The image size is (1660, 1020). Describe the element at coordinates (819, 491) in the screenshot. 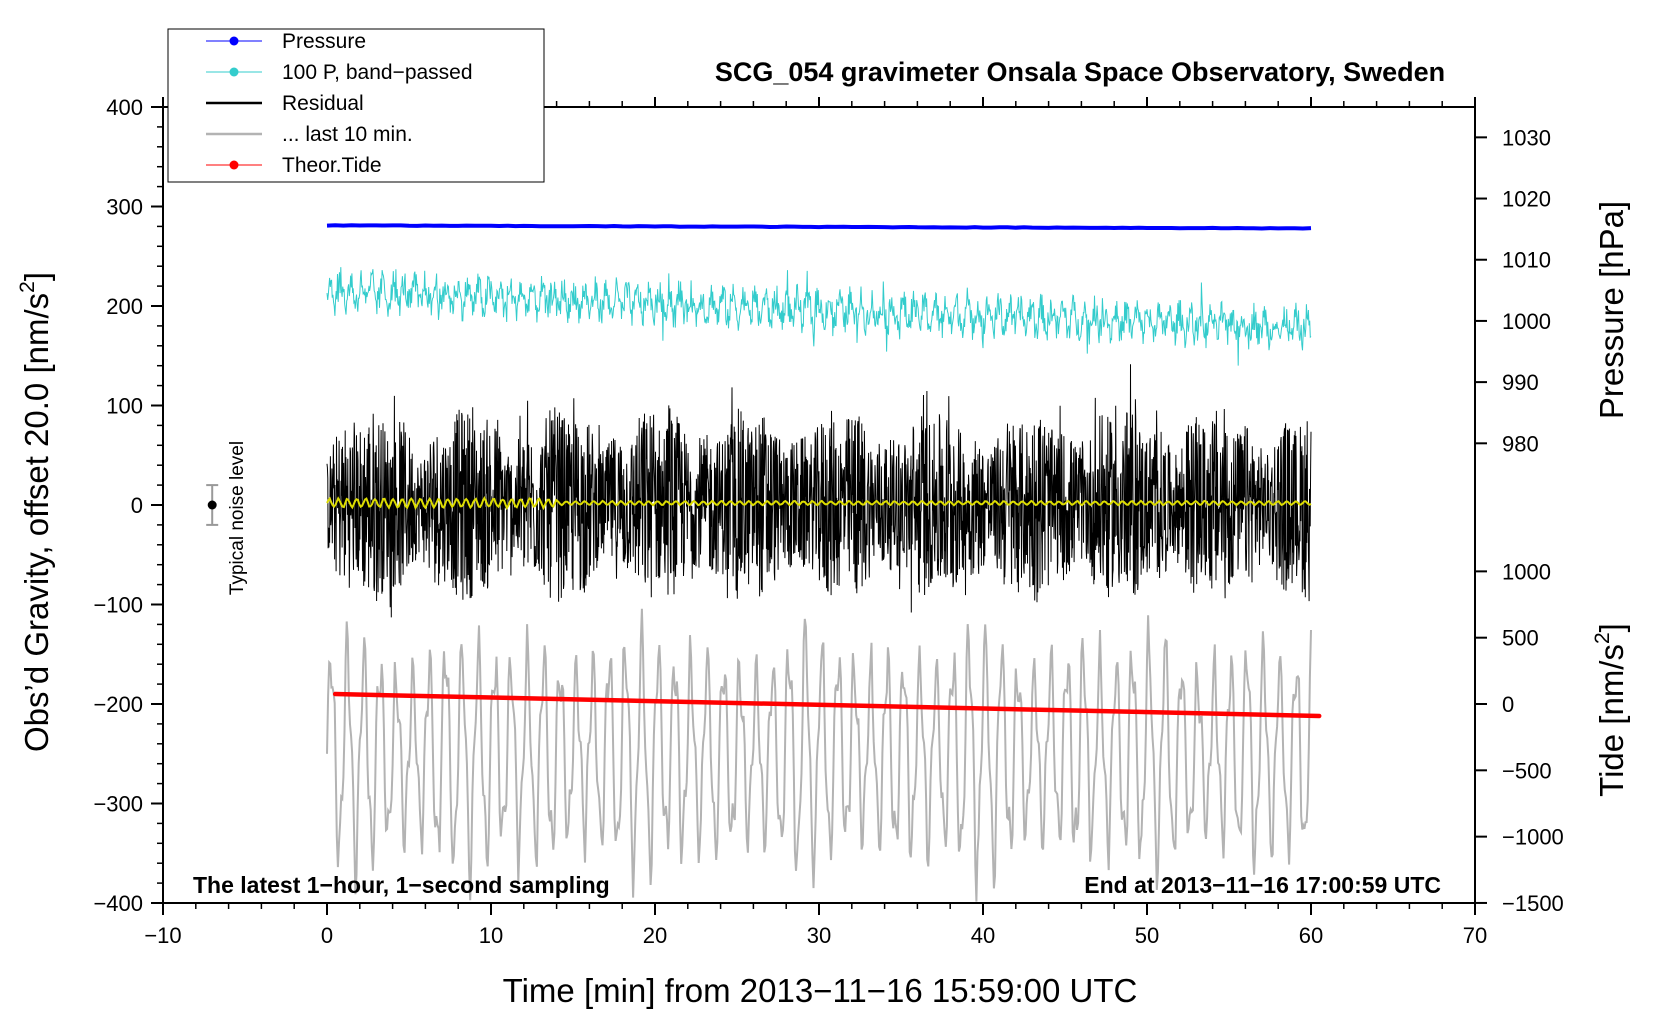

I see `series-residual` at that location.